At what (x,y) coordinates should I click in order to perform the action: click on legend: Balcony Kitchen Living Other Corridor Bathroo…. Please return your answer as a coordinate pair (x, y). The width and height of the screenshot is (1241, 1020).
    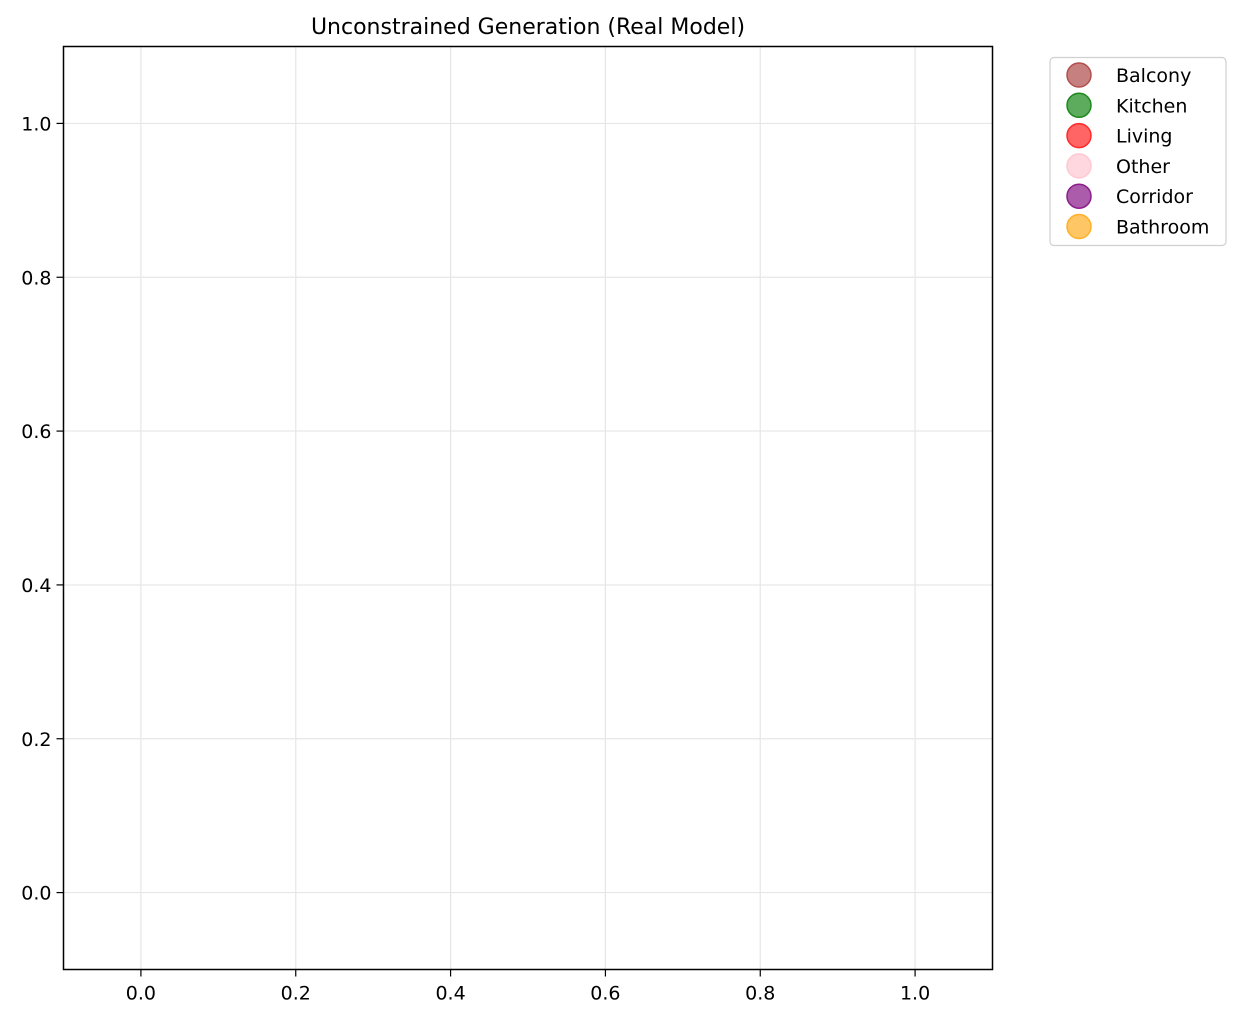
    Looking at the image, I should click on (1138, 151).